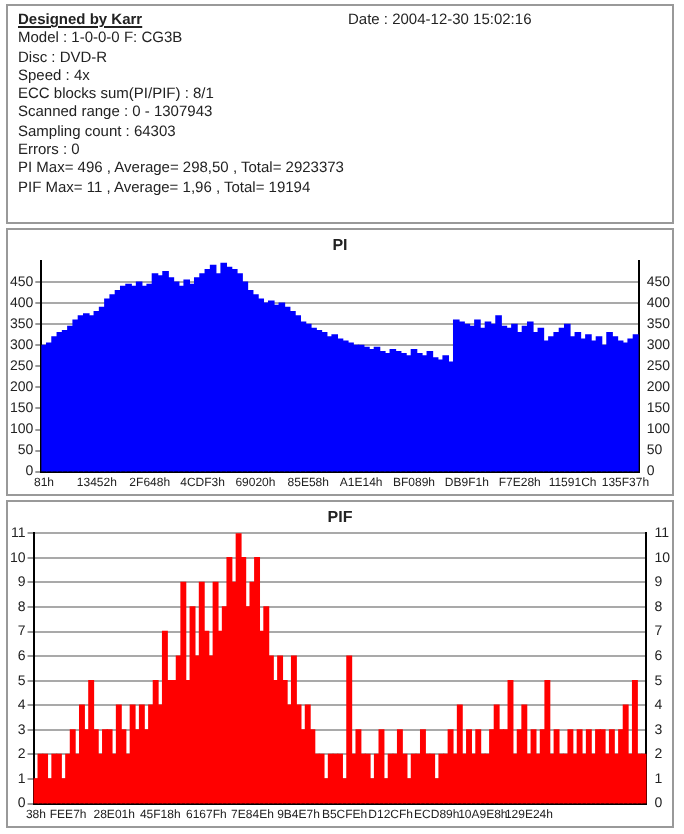  What do you see at coordinates (340, 517) in the screenshot?
I see `chart-title: PIF` at bounding box center [340, 517].